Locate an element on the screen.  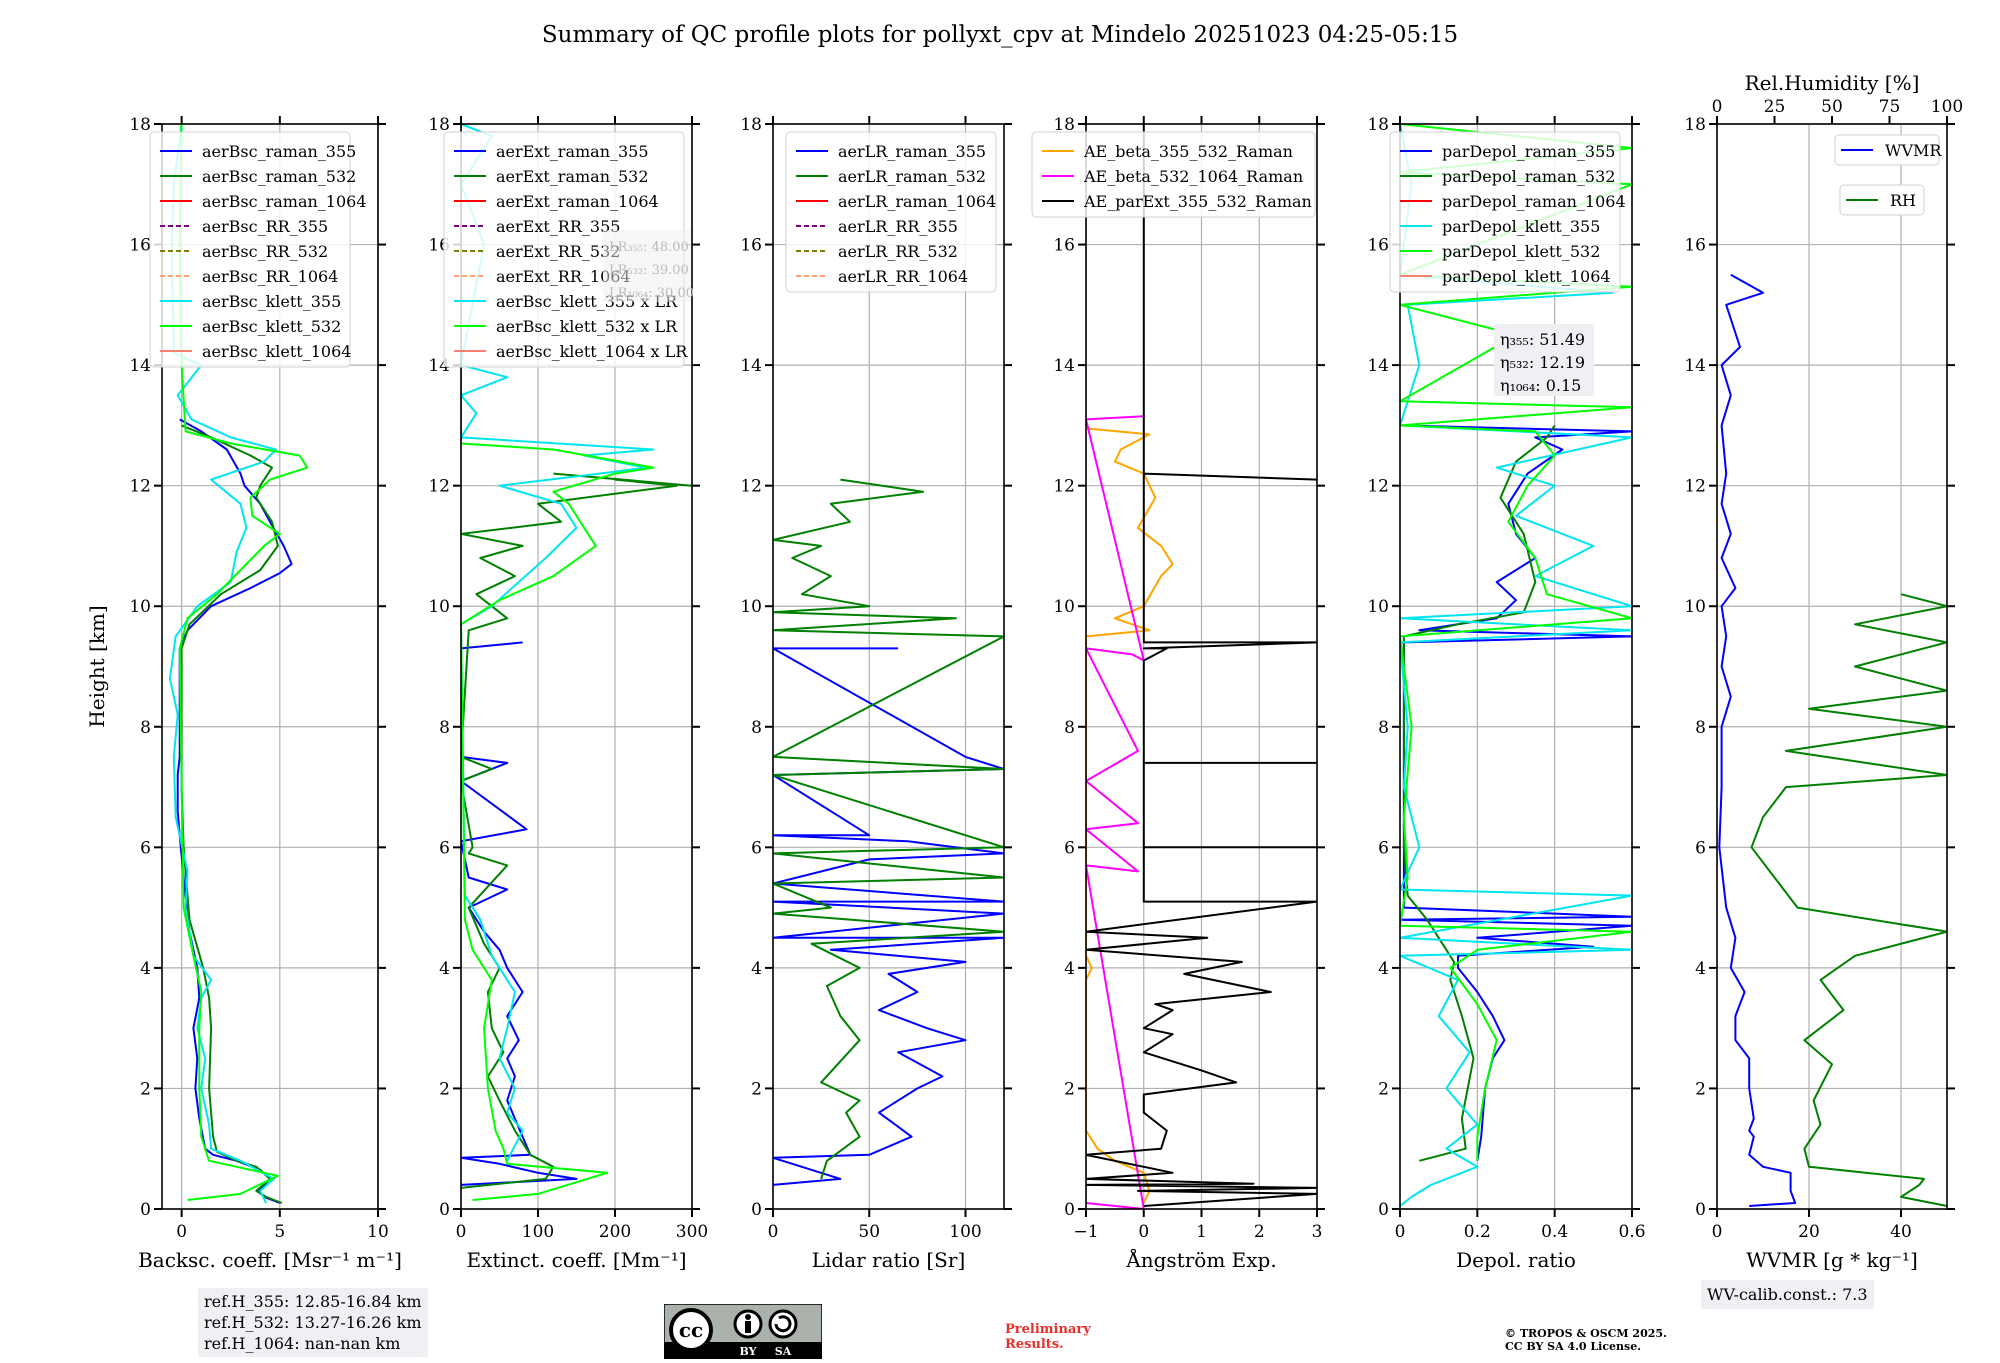
y-tick-label: 2 is located at coordinates (444, 1089).